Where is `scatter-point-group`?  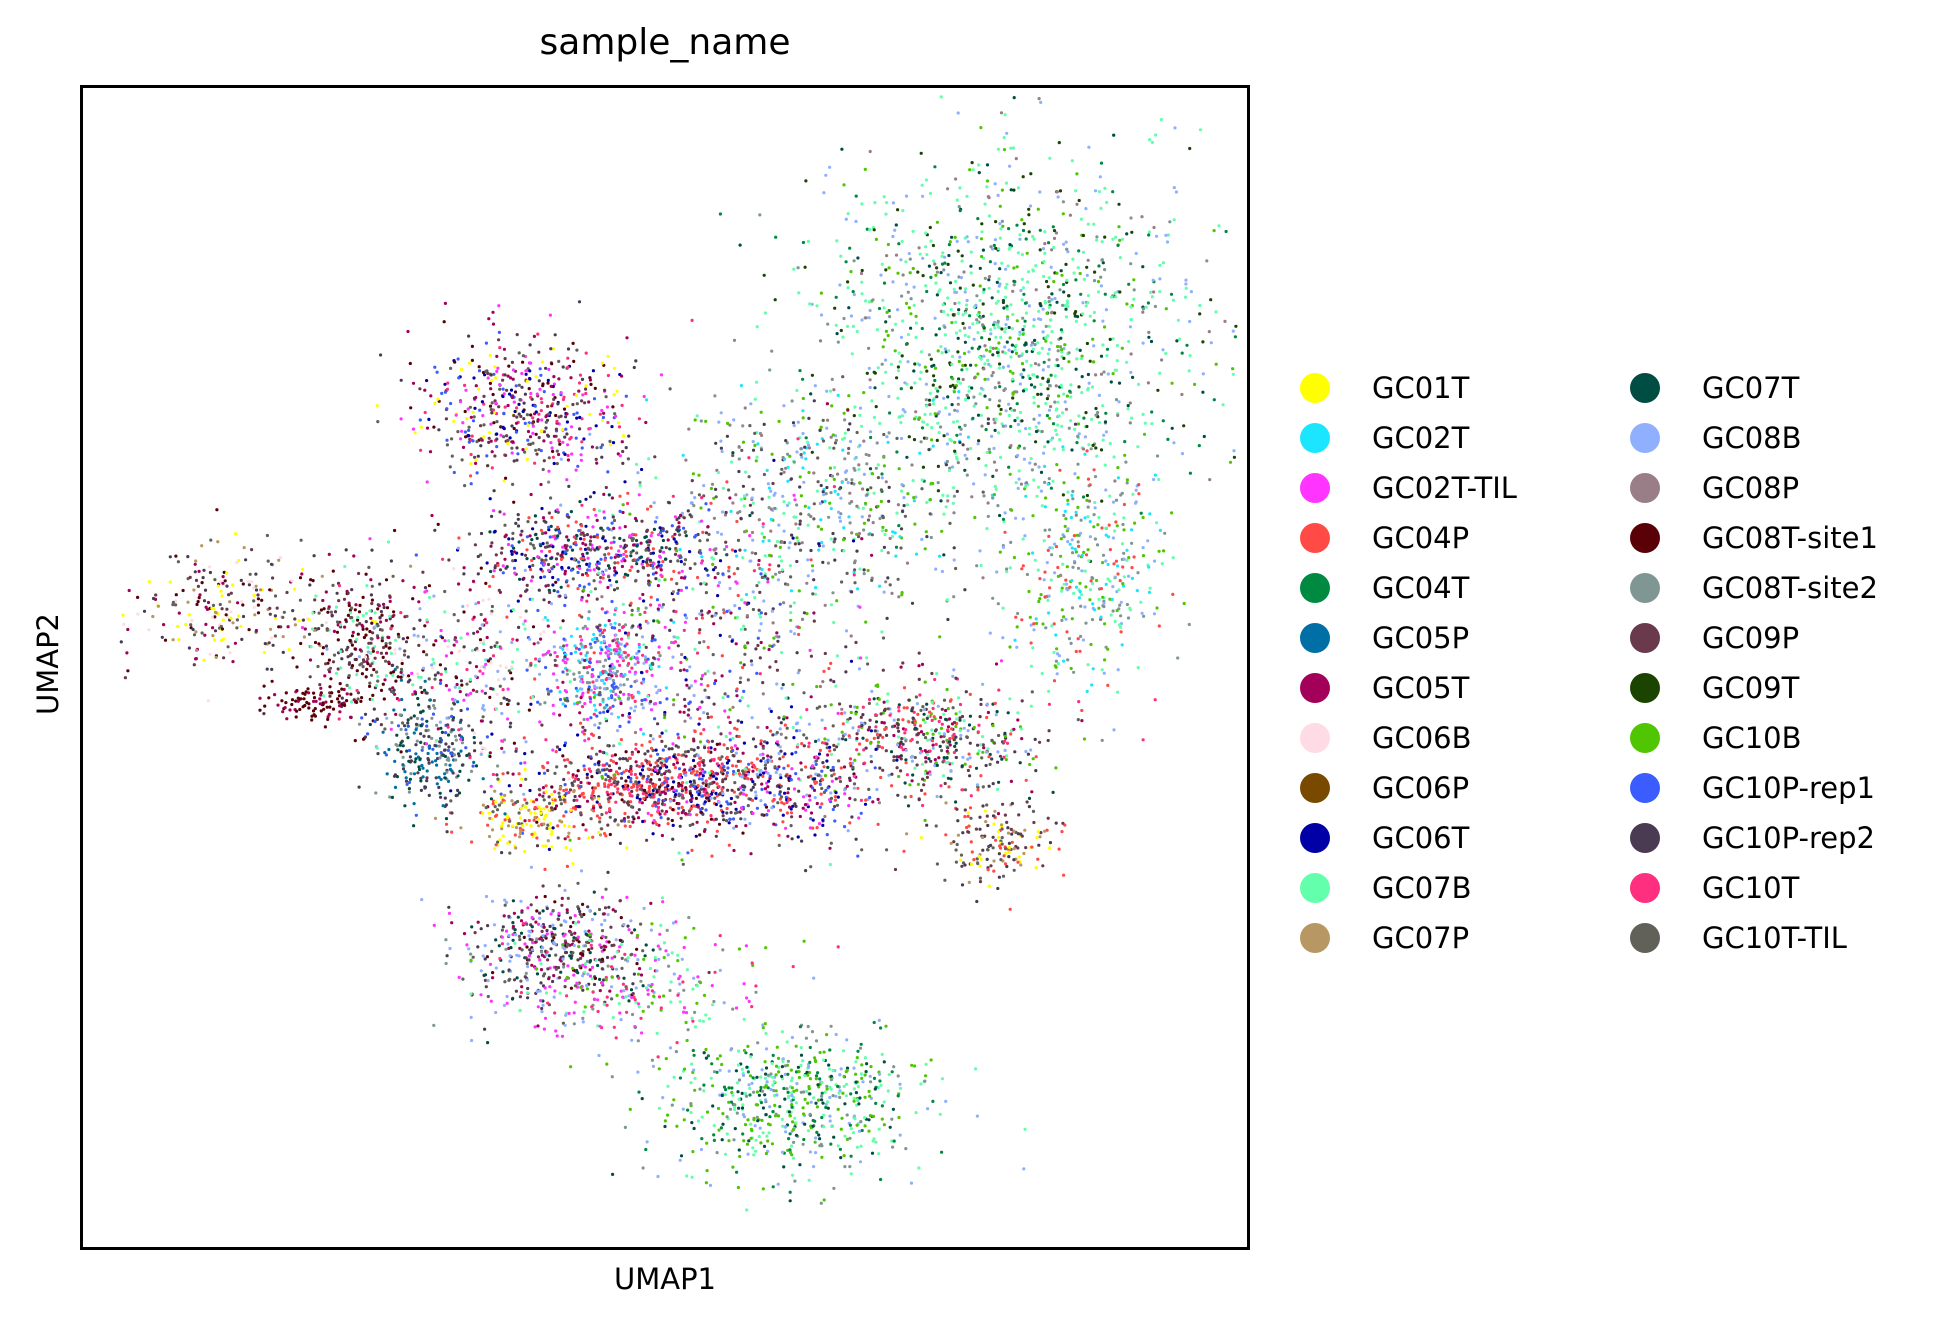
scatter-point-group is located at coordinates (519, 402).